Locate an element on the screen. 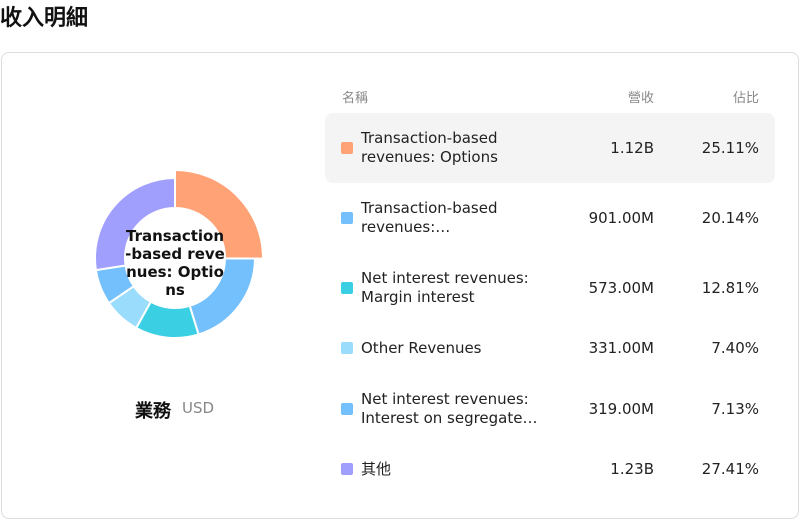  row-percent: 20.14% is located at coordinates (730, 218).